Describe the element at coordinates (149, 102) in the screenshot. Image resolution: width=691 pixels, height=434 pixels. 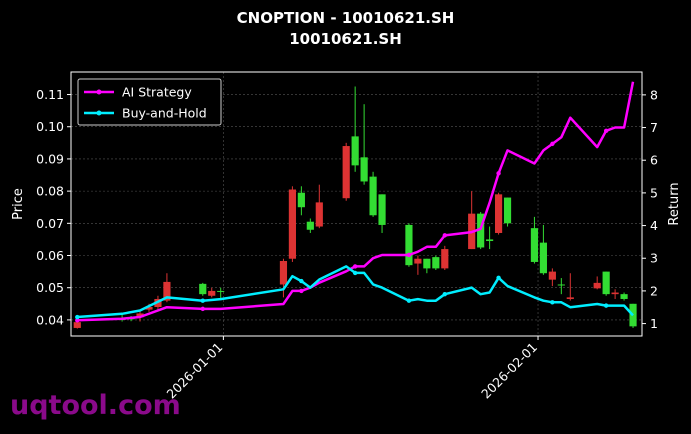
I see `legend: AI Strategy Buy-and-Hold` at that location.